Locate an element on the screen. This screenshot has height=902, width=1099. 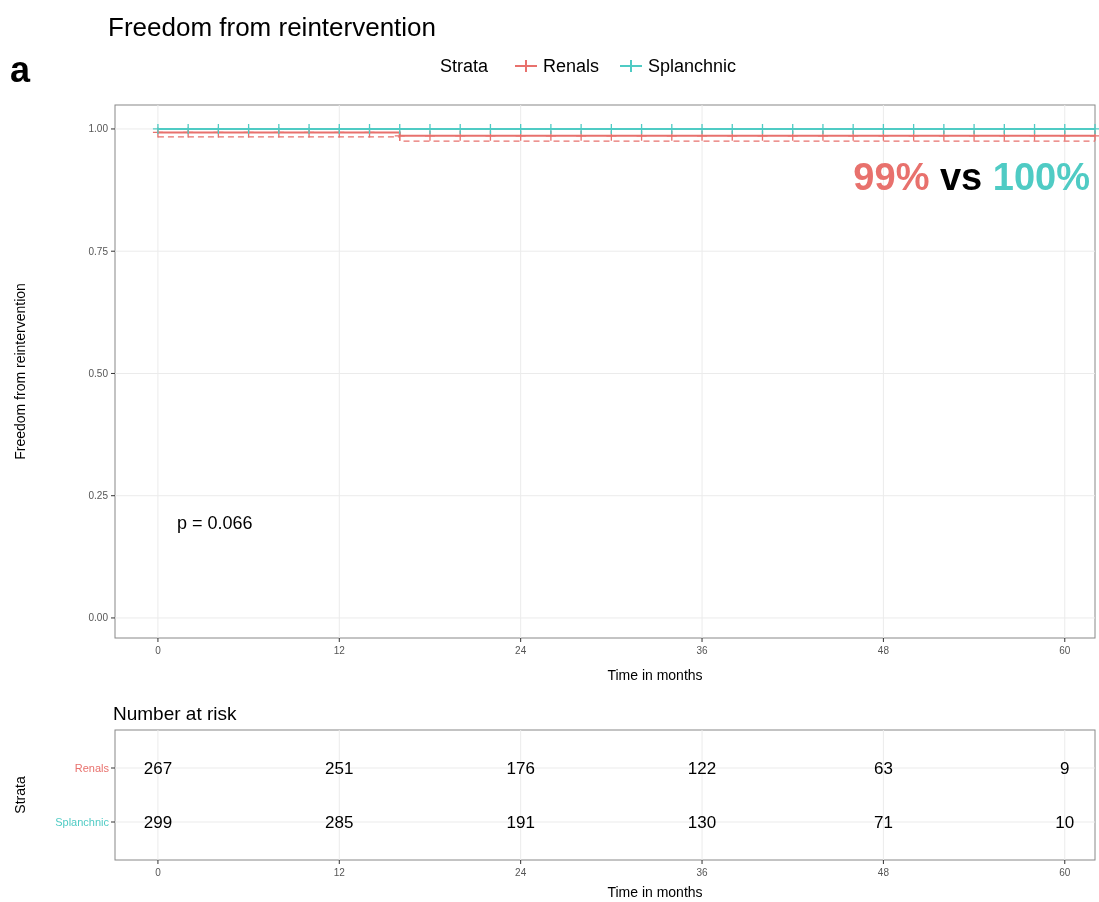
y-axis-title: Freedom from reintervention is located at coordinates (20, 371).